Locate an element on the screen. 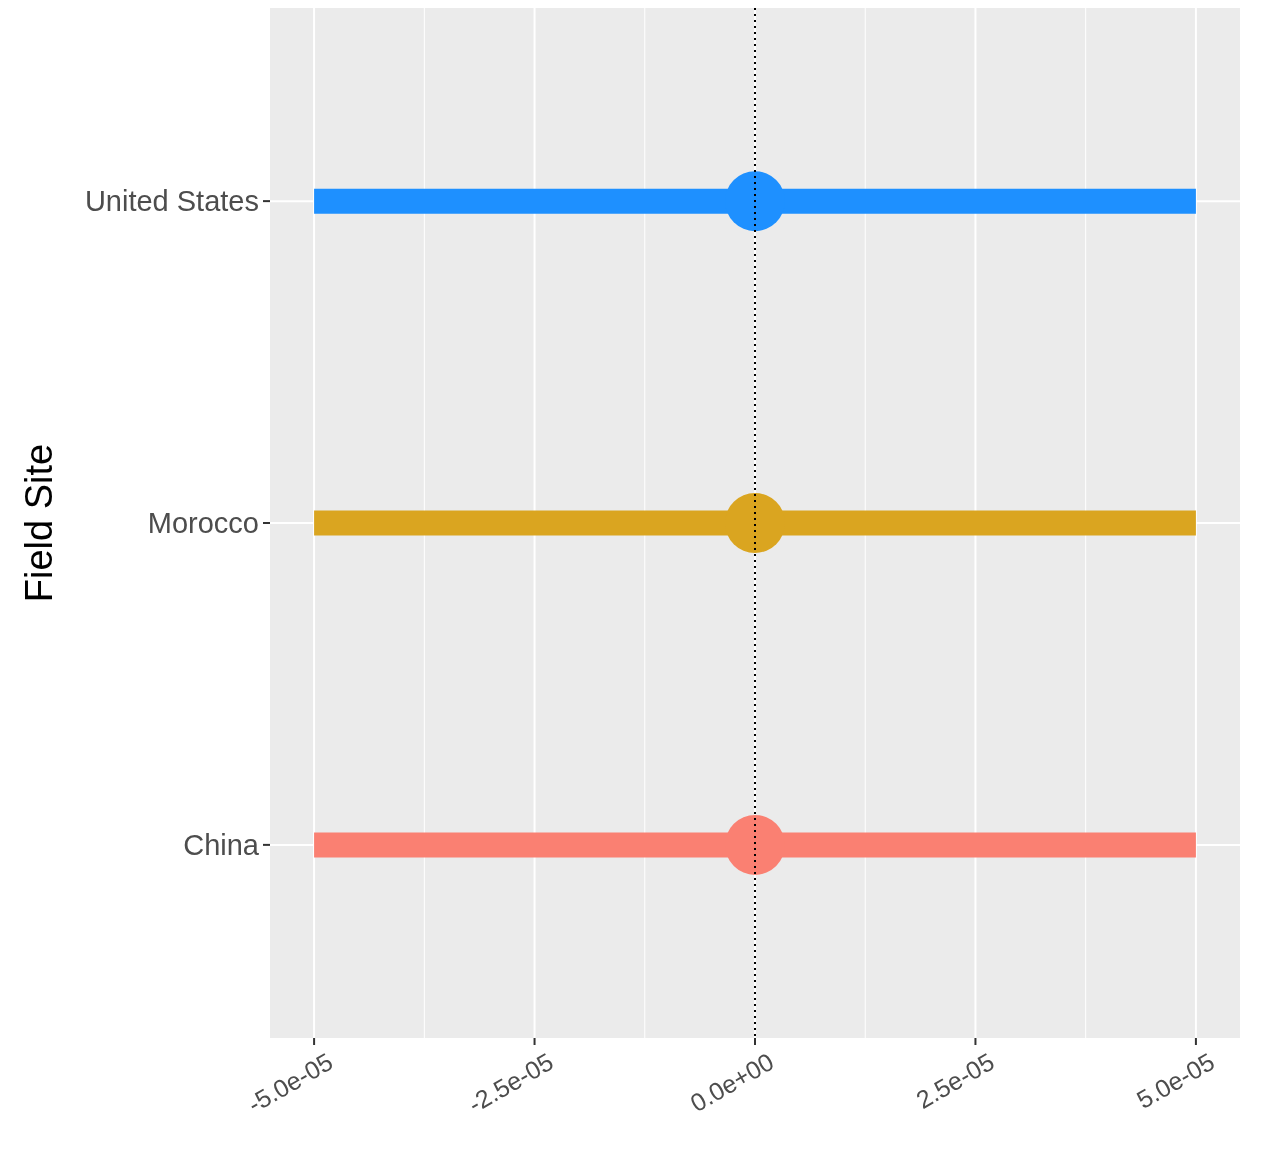  y-tick-label: United States is located at coordinates (171, 201).